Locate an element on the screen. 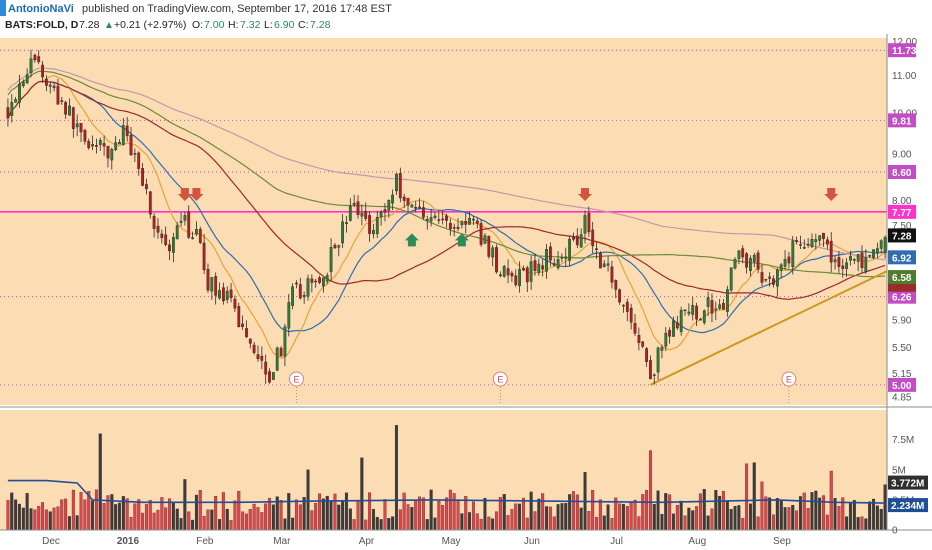  buy-arrow-icon is located at coordinates (461, 240).